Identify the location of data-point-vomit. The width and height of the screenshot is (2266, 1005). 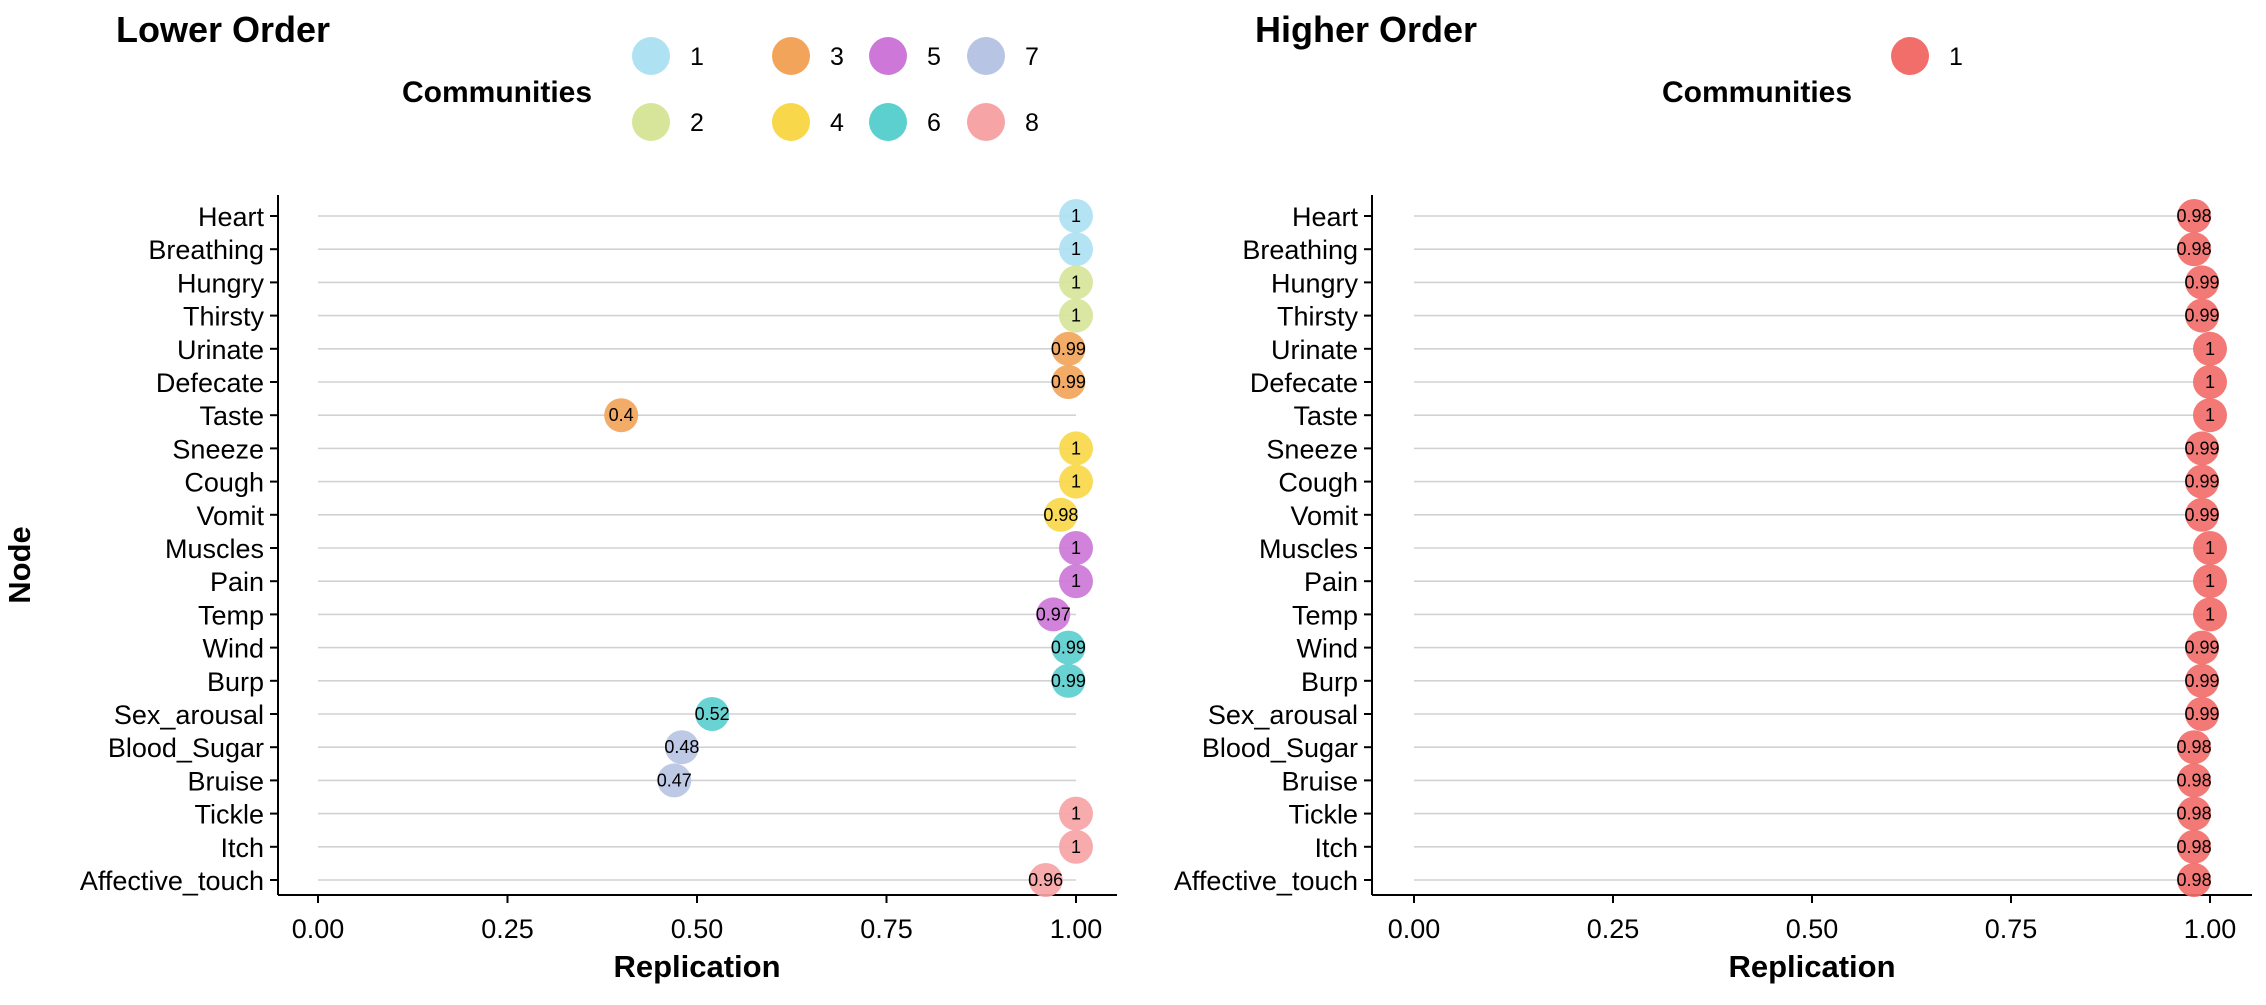
(2202, 514).